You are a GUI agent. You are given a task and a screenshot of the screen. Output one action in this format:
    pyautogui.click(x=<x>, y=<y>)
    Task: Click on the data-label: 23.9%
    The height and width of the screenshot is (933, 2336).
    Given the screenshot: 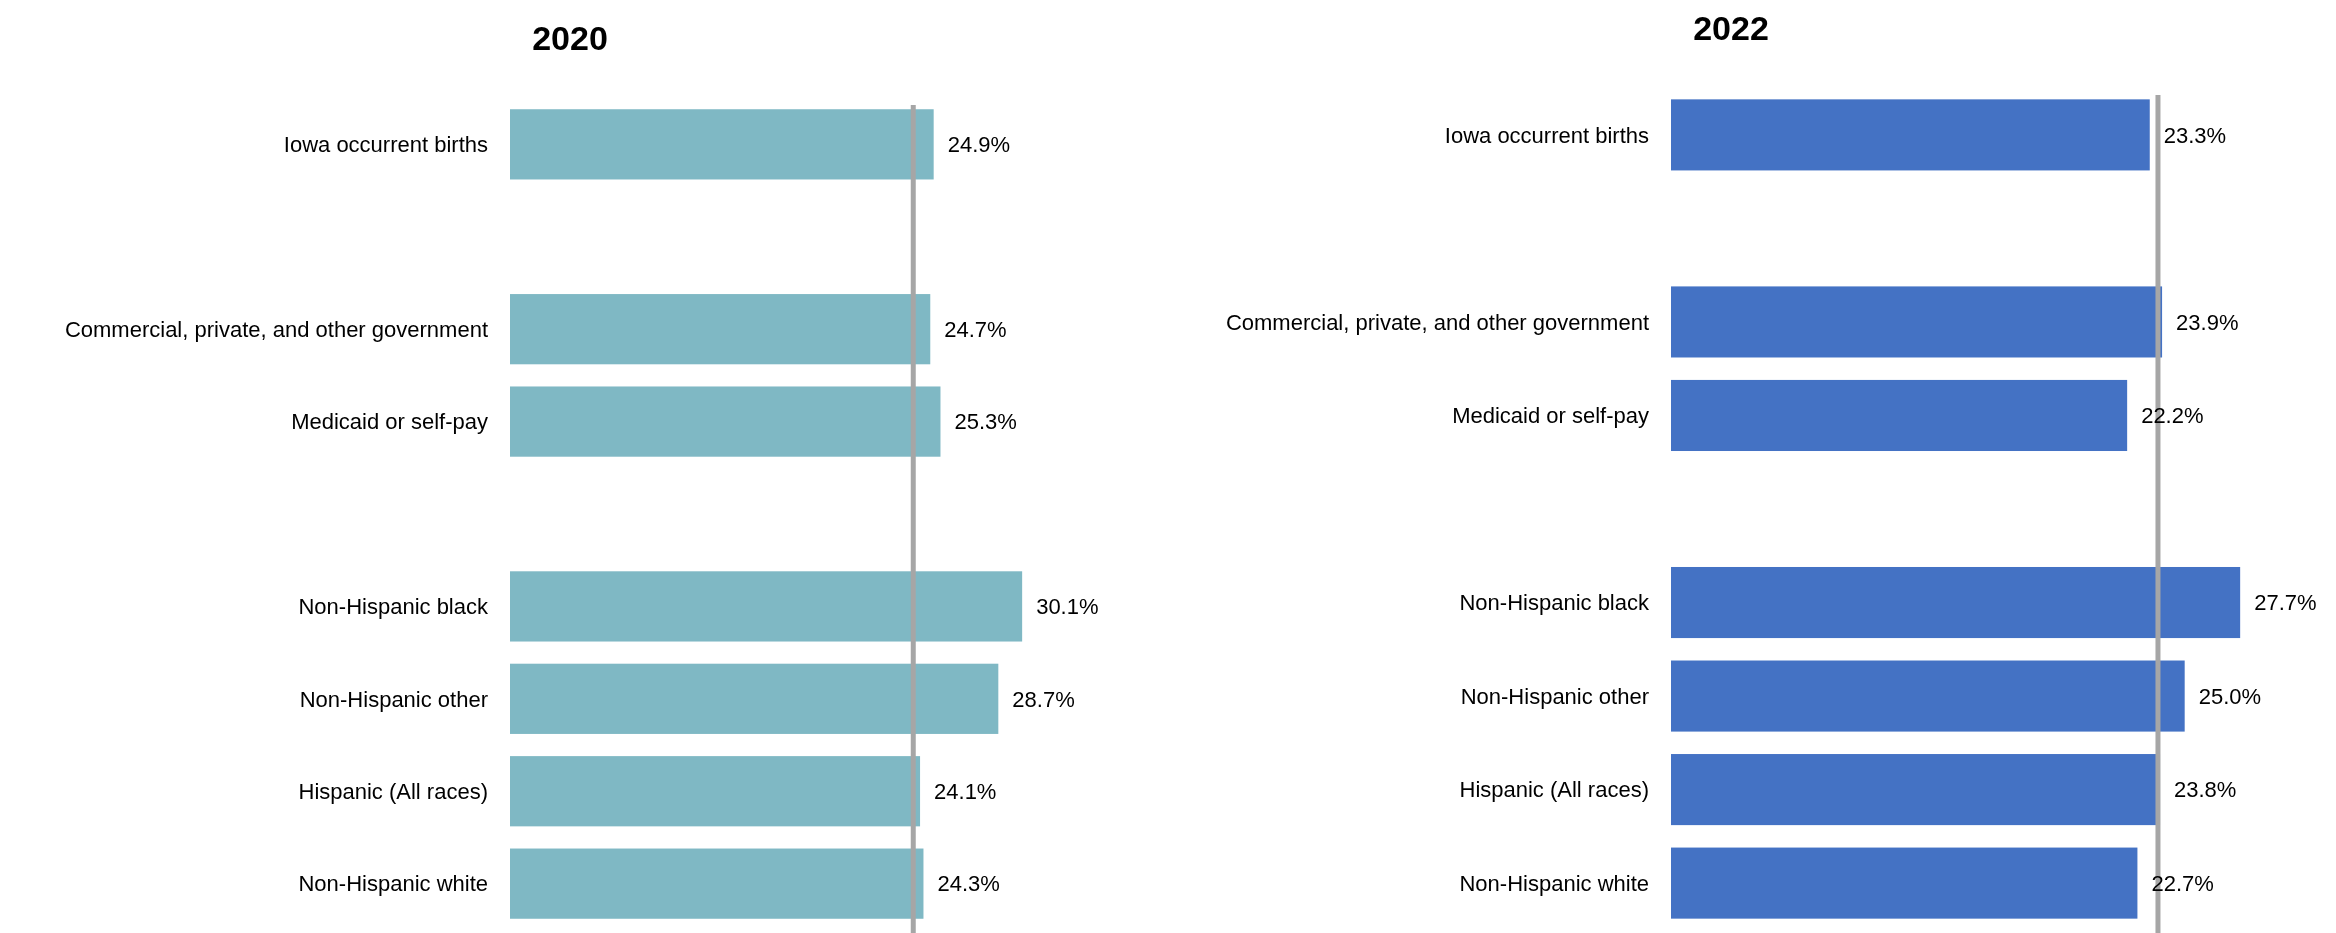 What is the action you would take?
    pyautogui.click(x=2207, y=322)
    